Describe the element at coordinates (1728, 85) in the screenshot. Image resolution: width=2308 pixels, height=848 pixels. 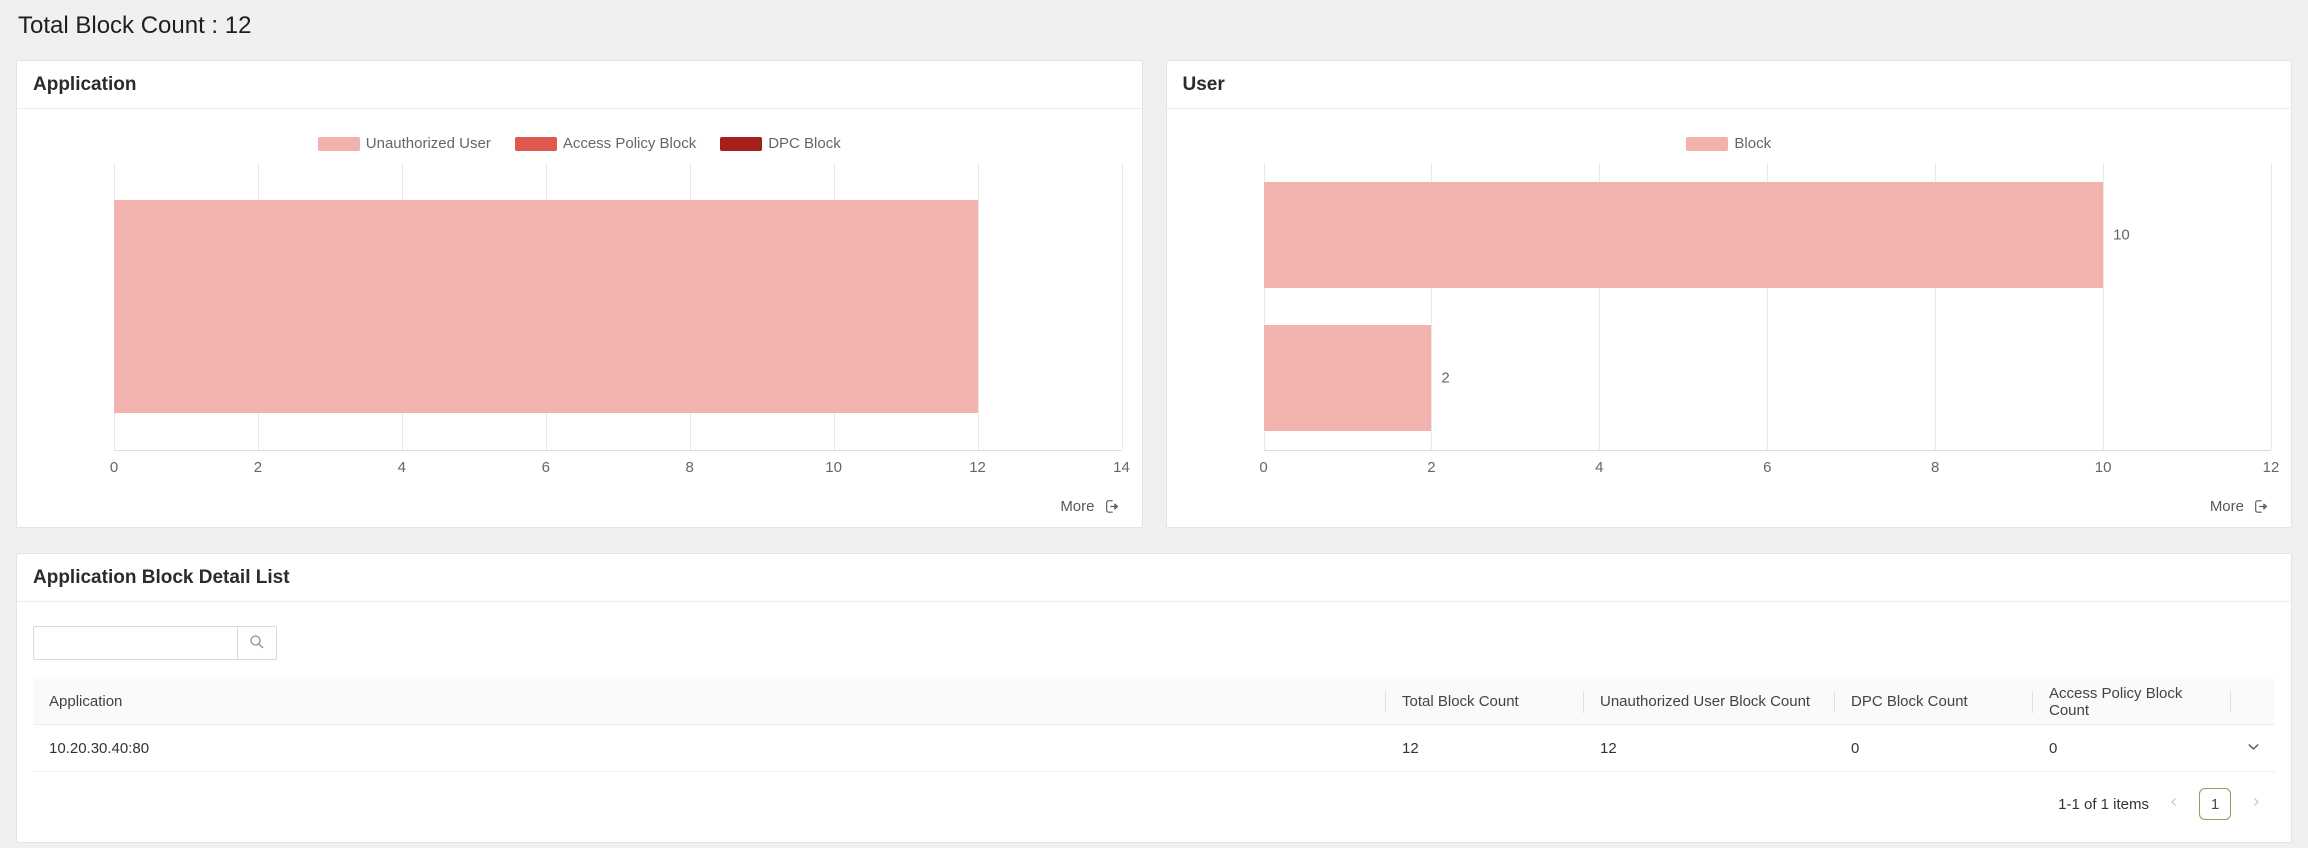
I see `user-panel-title: User` at that location.